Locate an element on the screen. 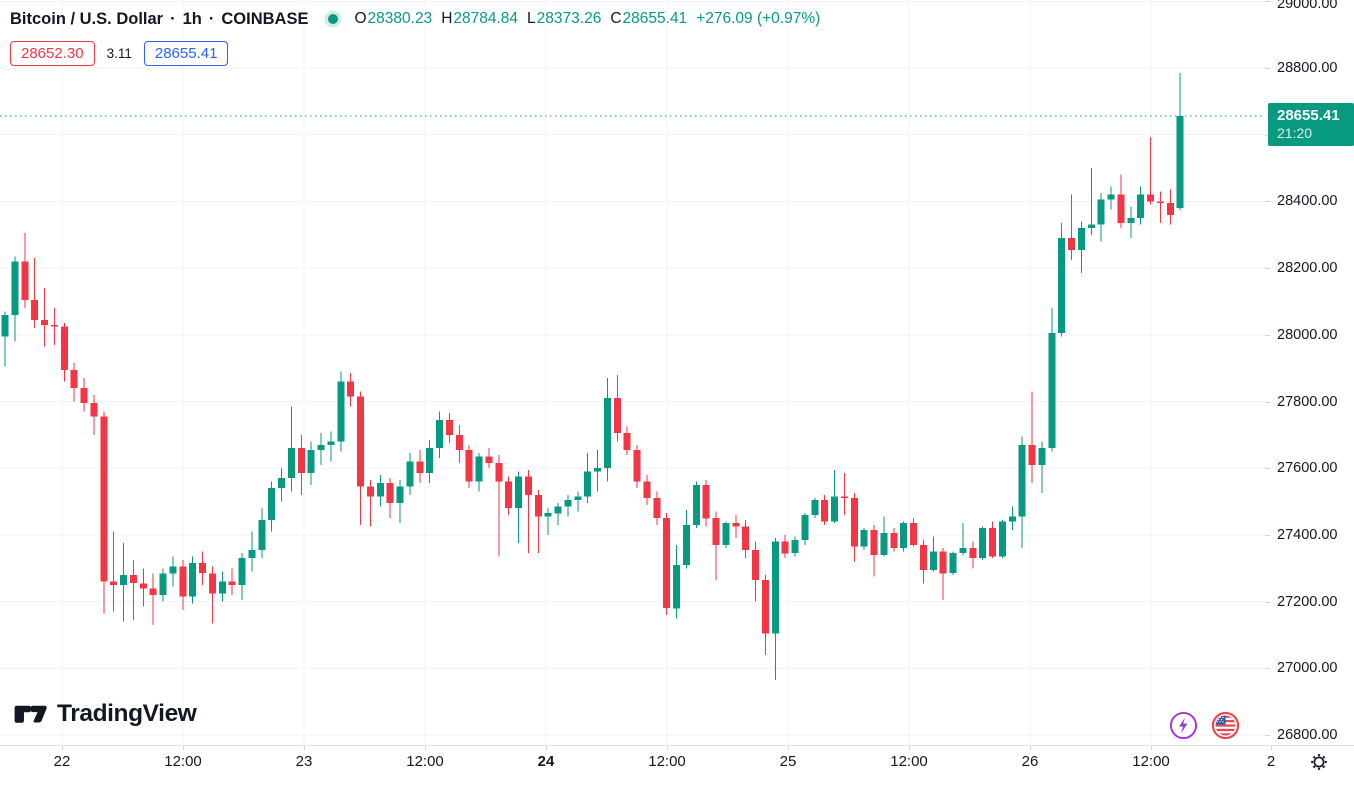 The image size is (1354, 787). price-axis-label: 27800.00 is located at coordinates (1307, 401).